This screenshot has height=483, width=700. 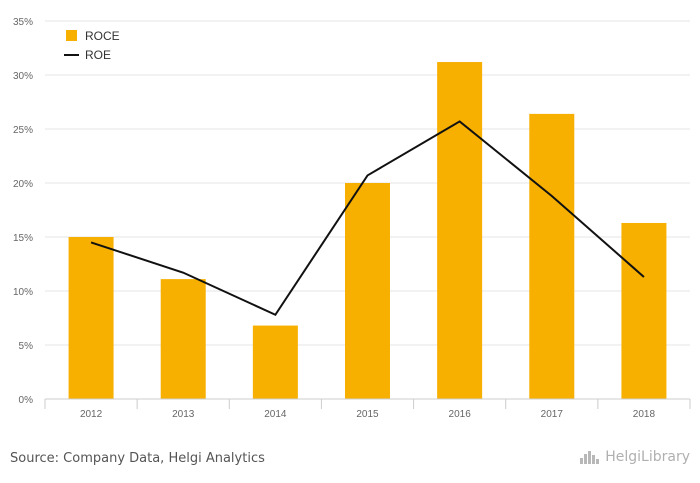 What do you see at coordinates (23, 130) in the screenshot?
I see `y-tick-label: 25%` at bounding box center [23, 130].